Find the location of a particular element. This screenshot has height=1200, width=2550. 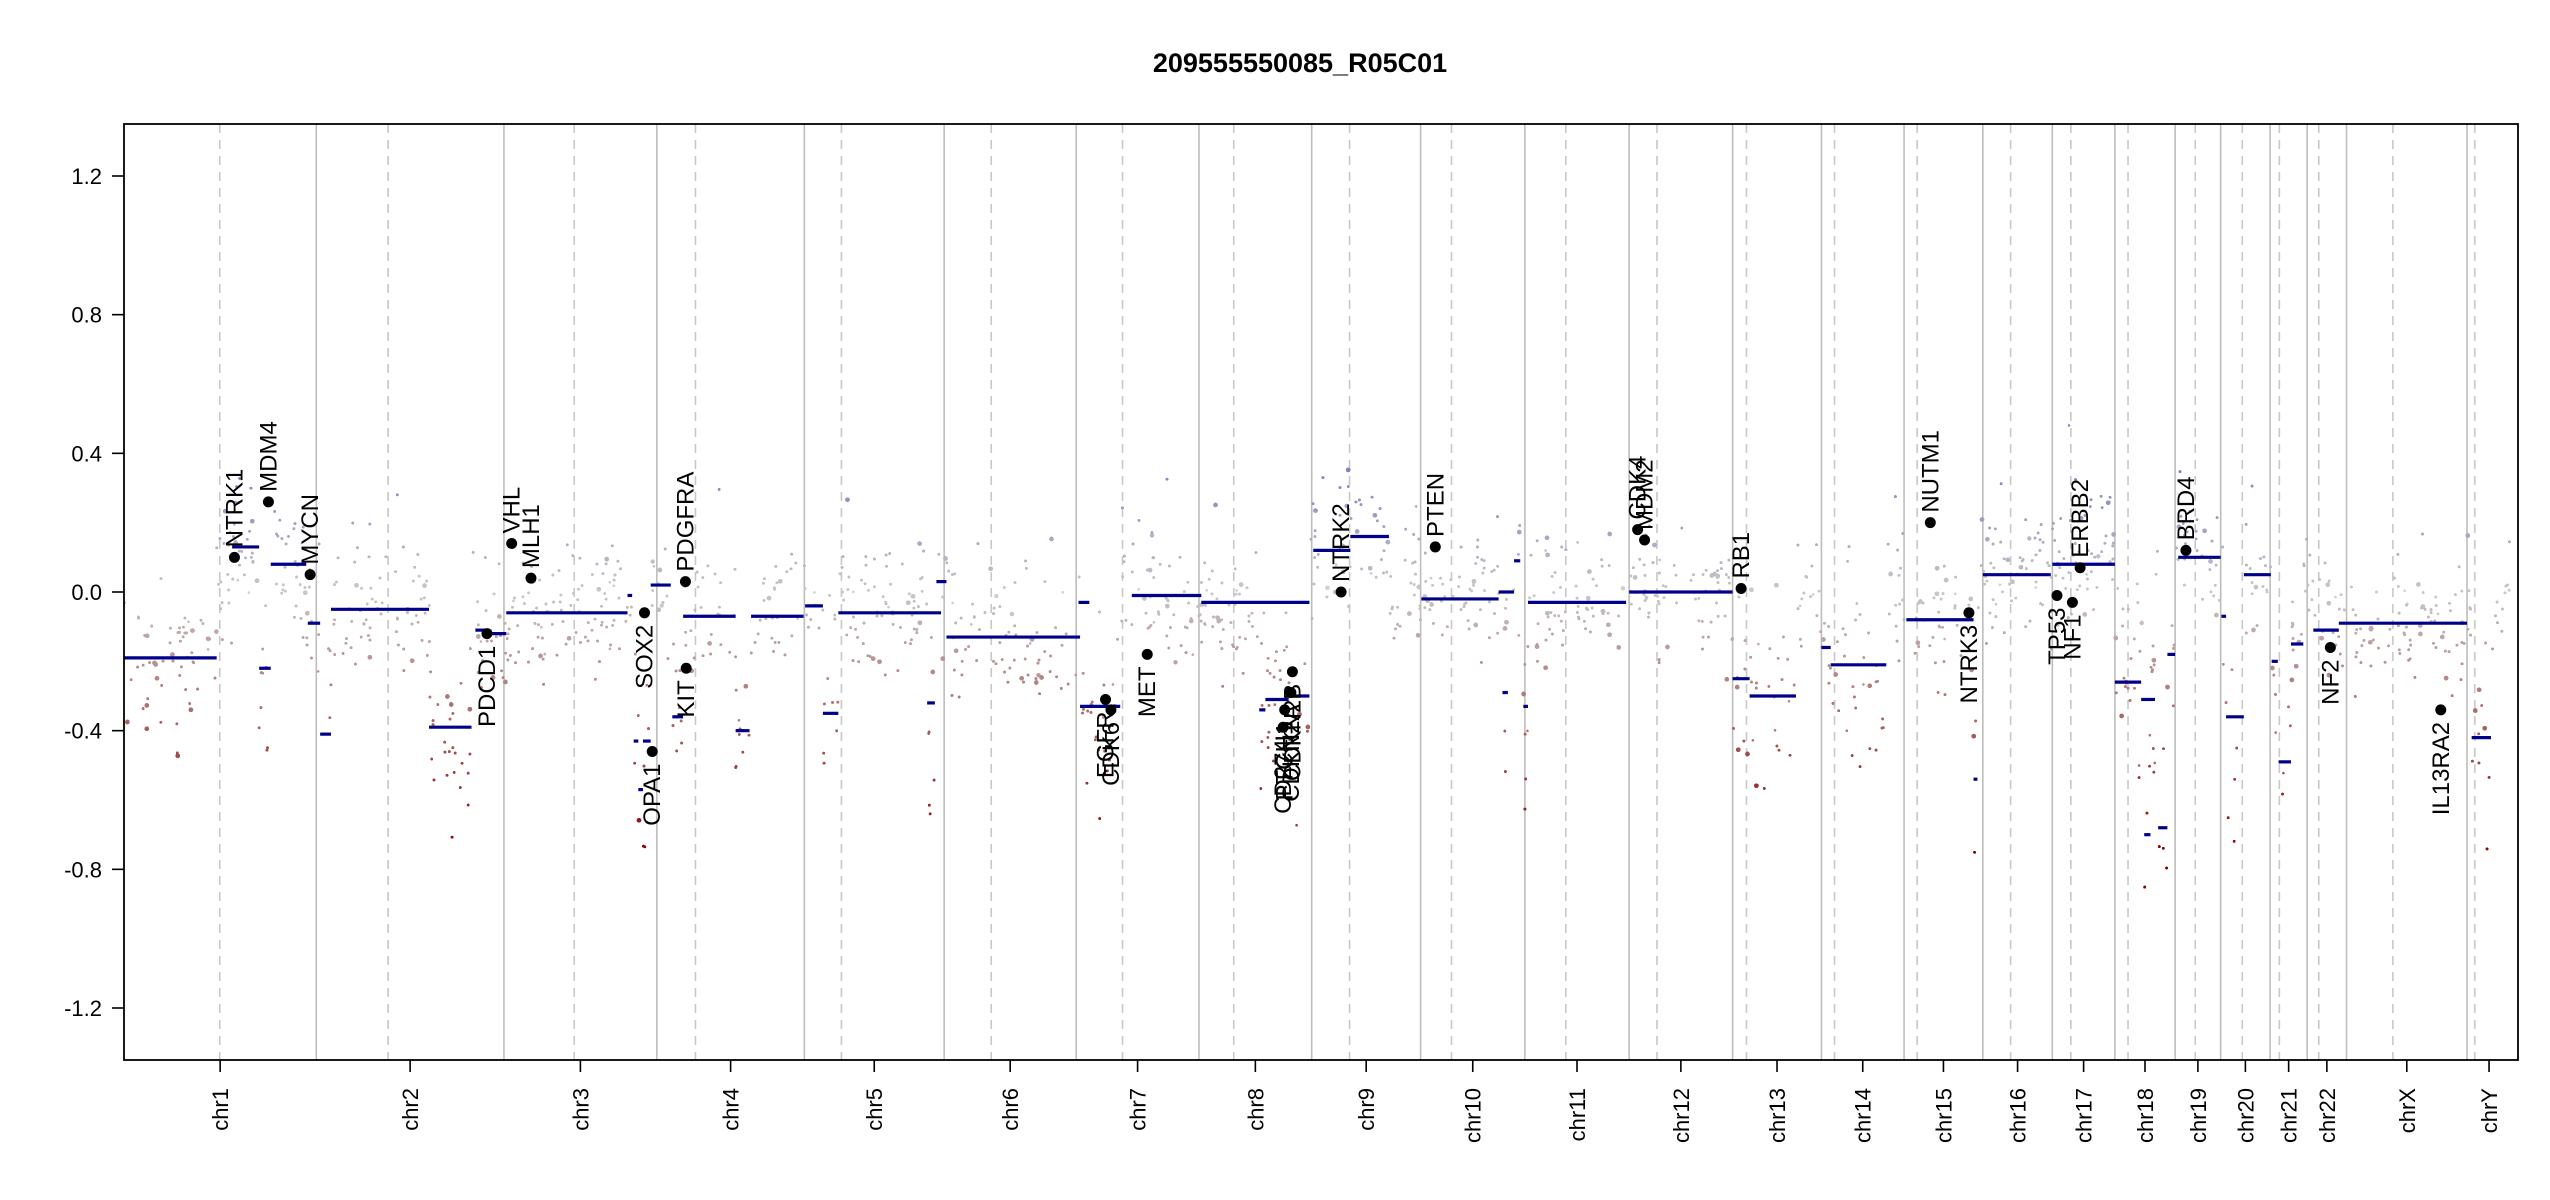

y-axis: 1.2 0.8 0.4 0.0 -0.4 -0.8 -1.2 is located at coordinates (94, 592).